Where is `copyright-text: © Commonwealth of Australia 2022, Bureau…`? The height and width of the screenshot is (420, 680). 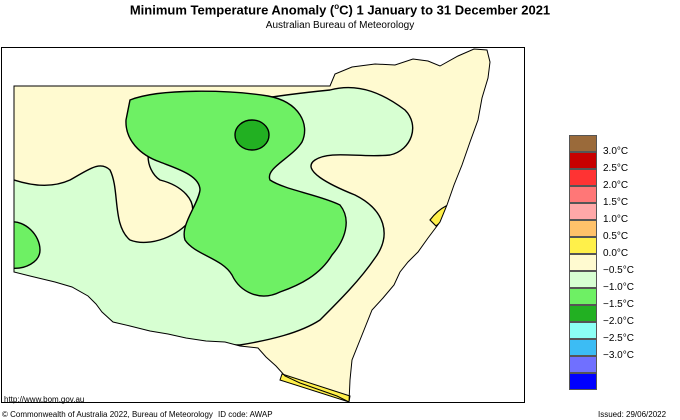 copyright-text: © Commonwealth of Australia 2022, Bureau… is located at coordinates (107, 414).